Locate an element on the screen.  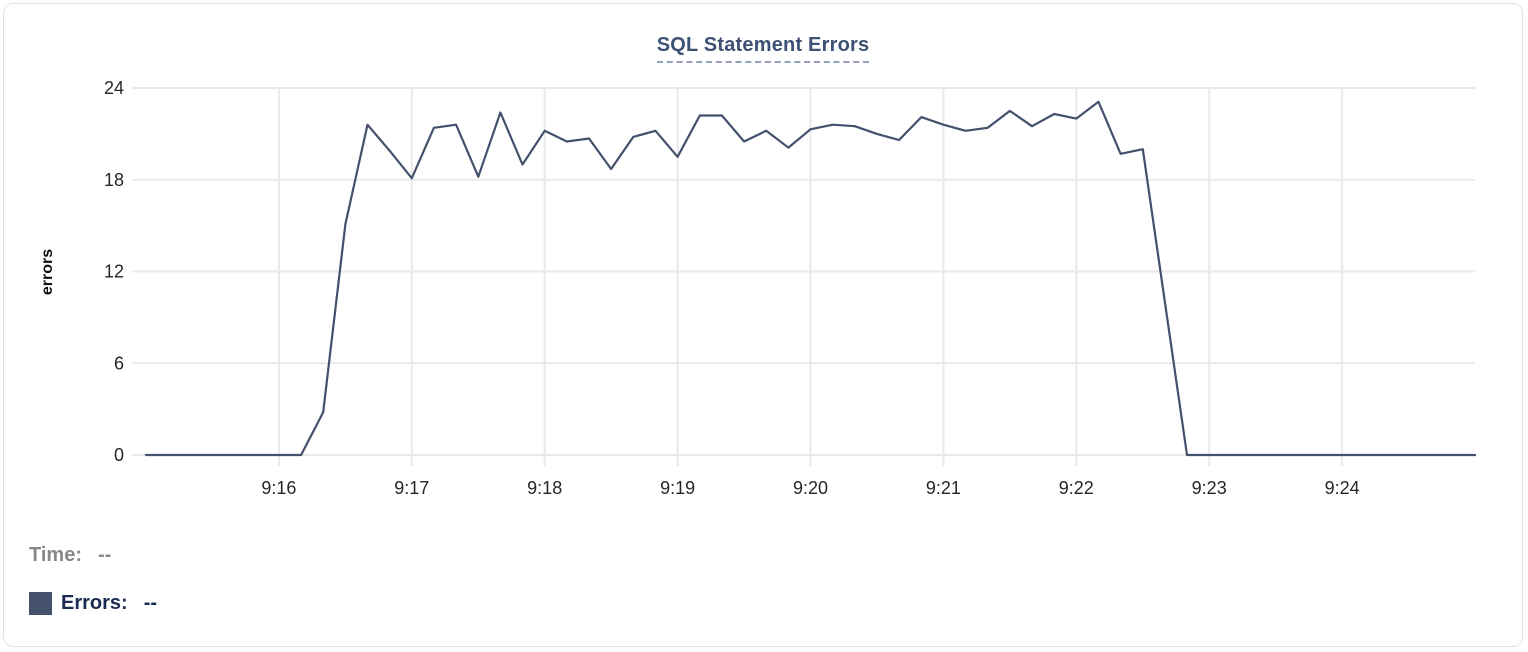
x-tick-label: 9:20 is located at coordinates (810, 488).